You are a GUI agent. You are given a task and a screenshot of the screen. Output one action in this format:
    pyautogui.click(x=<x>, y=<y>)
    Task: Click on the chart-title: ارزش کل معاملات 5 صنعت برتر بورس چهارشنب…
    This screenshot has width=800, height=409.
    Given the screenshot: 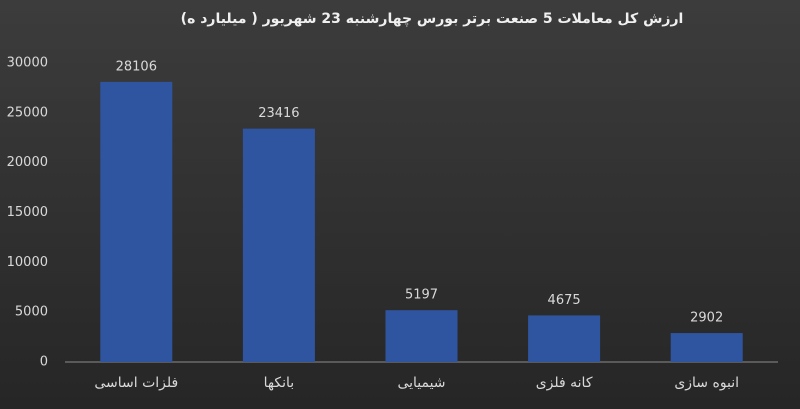 What is the action you would take?
    pyautogui.click(x=432, y=19)
    